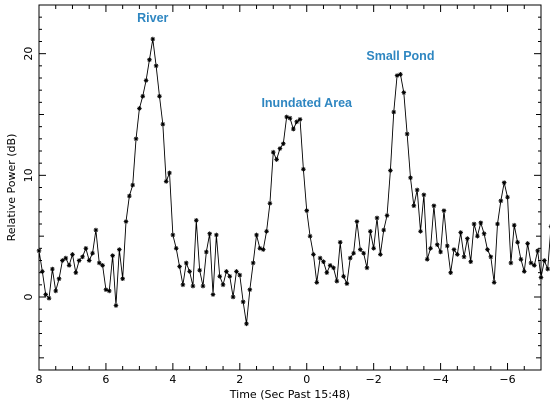 This screenshot has width=550, height=405. Describe the element at coordinates (306, 379) in the screenshot. I see `x-tick-label: 0` at that location.